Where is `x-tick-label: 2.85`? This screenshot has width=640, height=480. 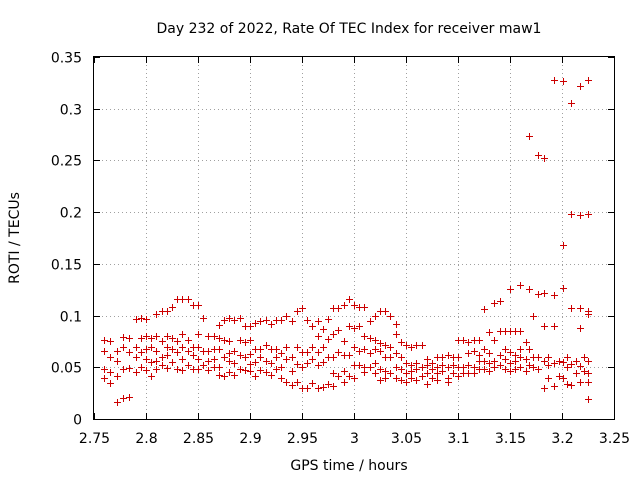
x-tick-label: 2.85 is located at coordinates (198, 439).